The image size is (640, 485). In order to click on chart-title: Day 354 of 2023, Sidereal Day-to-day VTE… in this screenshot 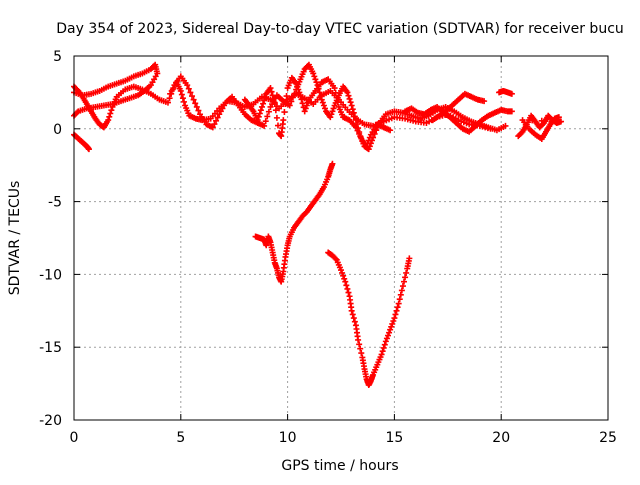, I will do `click(340, 29)`.